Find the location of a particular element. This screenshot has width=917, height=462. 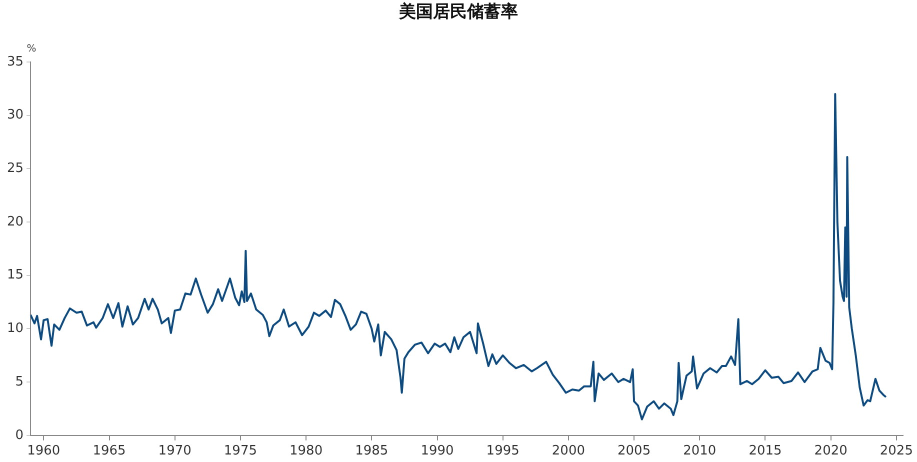

x-tick-label: 2020 is located at coordinates (831, 451).